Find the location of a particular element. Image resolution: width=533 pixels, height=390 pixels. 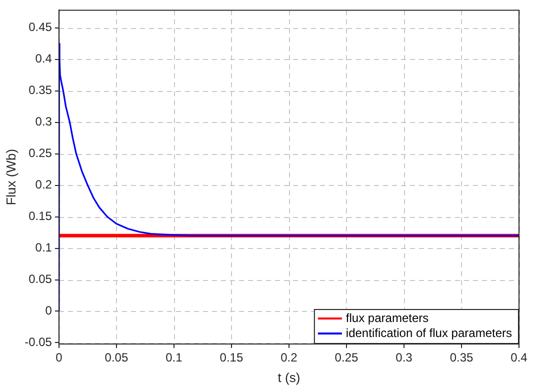

y-tick-label: 0.2 is located at coordinates (43, 185).